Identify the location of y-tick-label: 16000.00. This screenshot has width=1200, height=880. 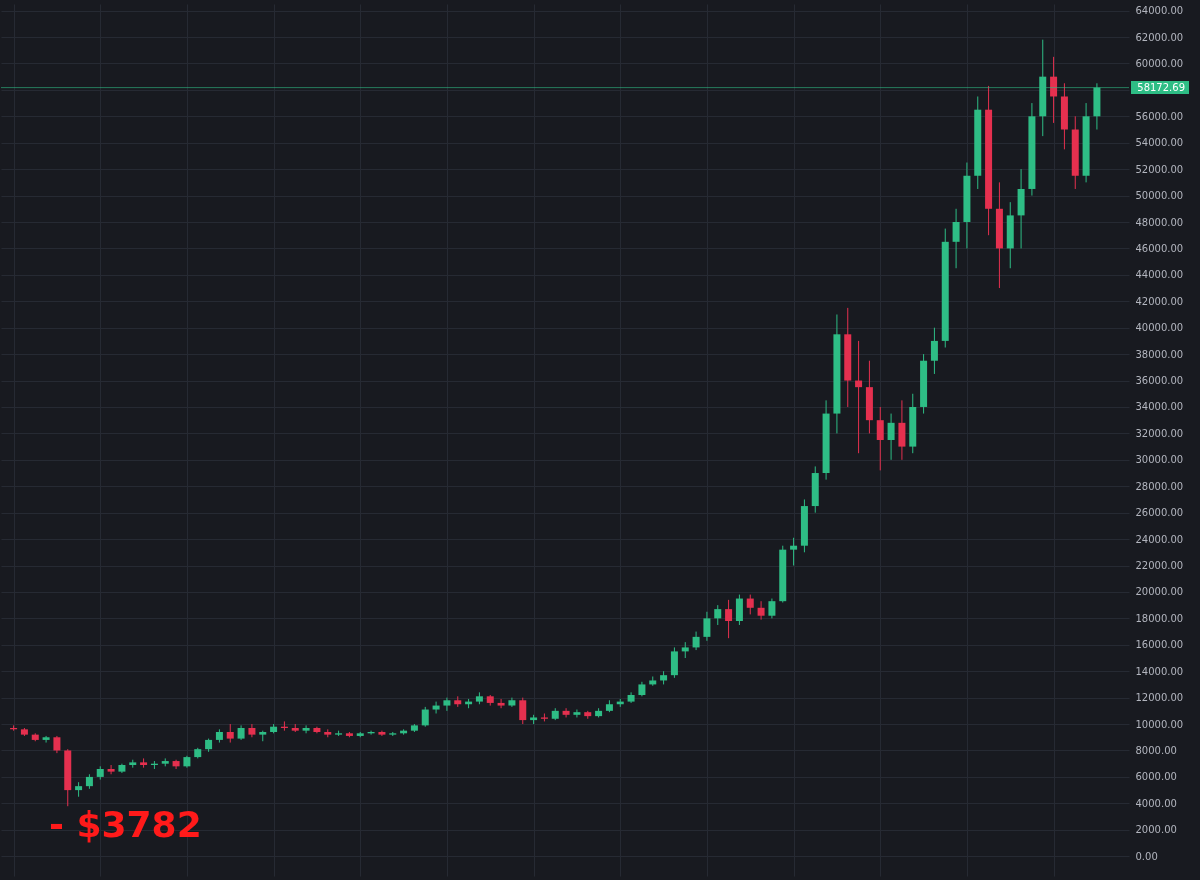
(1159, 645).